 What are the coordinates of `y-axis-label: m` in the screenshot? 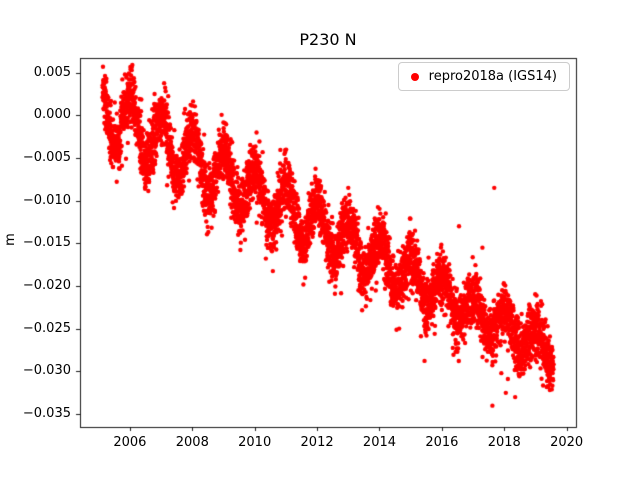 It's located at (10, 239).